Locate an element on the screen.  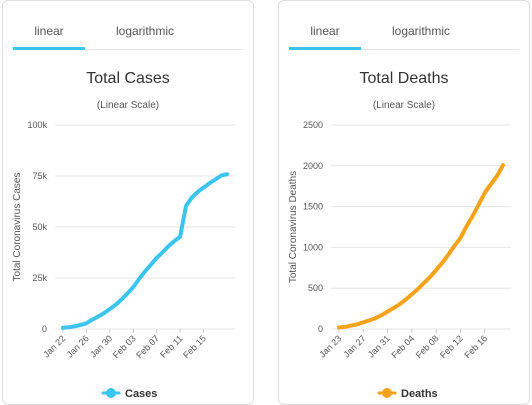
legend-label: Deaths is located at coordinates (419, 394).